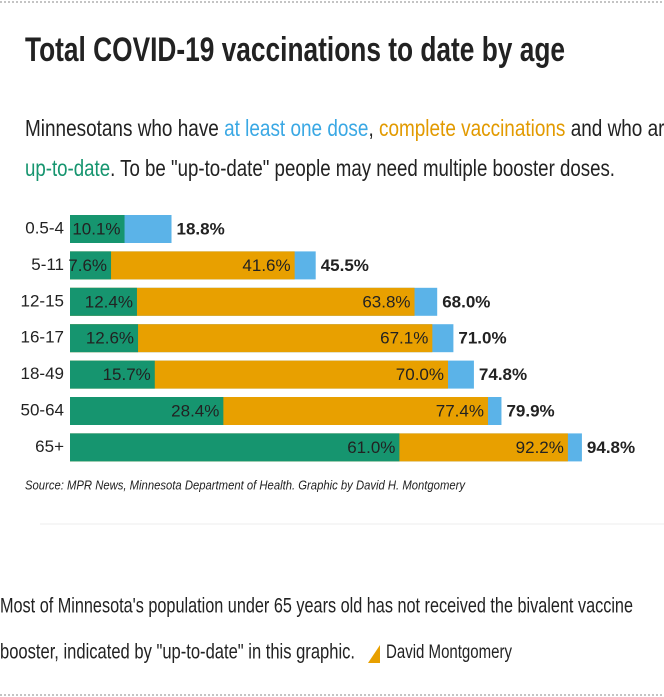 Image resolution: width=664 pixels, height=697 pixels. What do you see at coordinates (345, 265) in the screenshot?
I see `value-label: 45.5%` at bounding box center [345, 265].